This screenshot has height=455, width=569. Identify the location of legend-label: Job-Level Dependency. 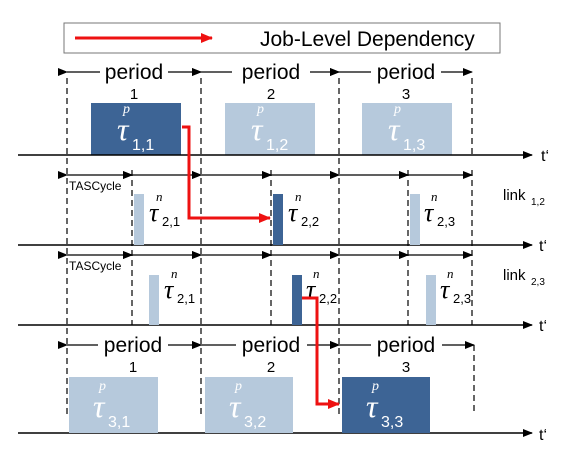
(367, 39).